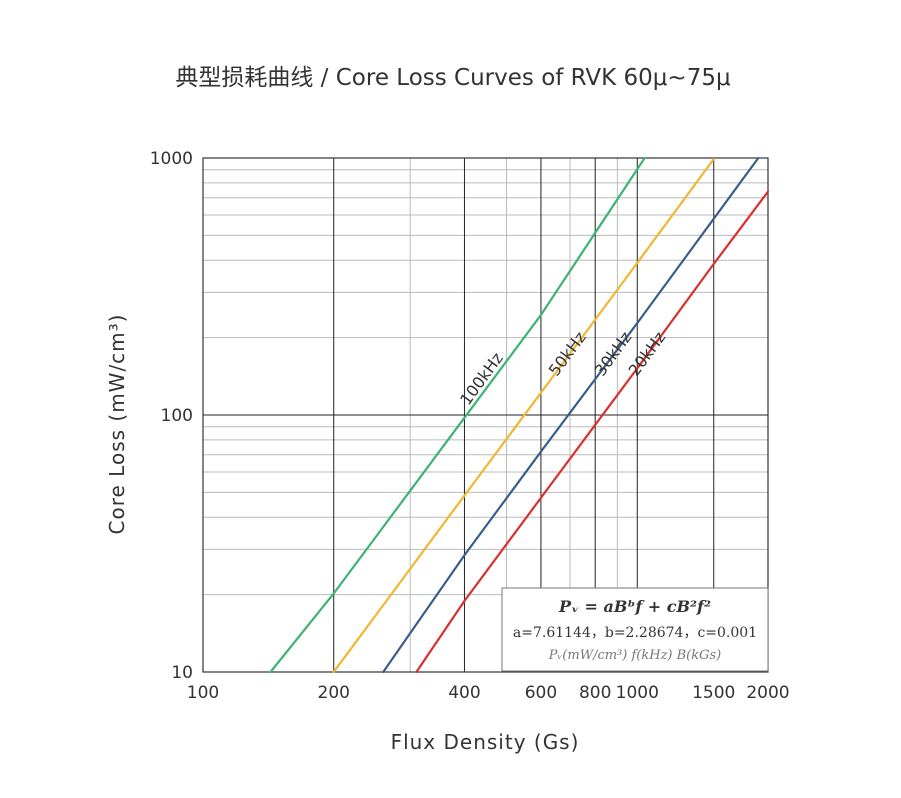 The image size is (901, 798). What do you see at coordinates (634, 606) in the screenshot?
I see `formula-main: Pᵥ = aBᵇf + cB²f²` at bounding box center [634, 606].